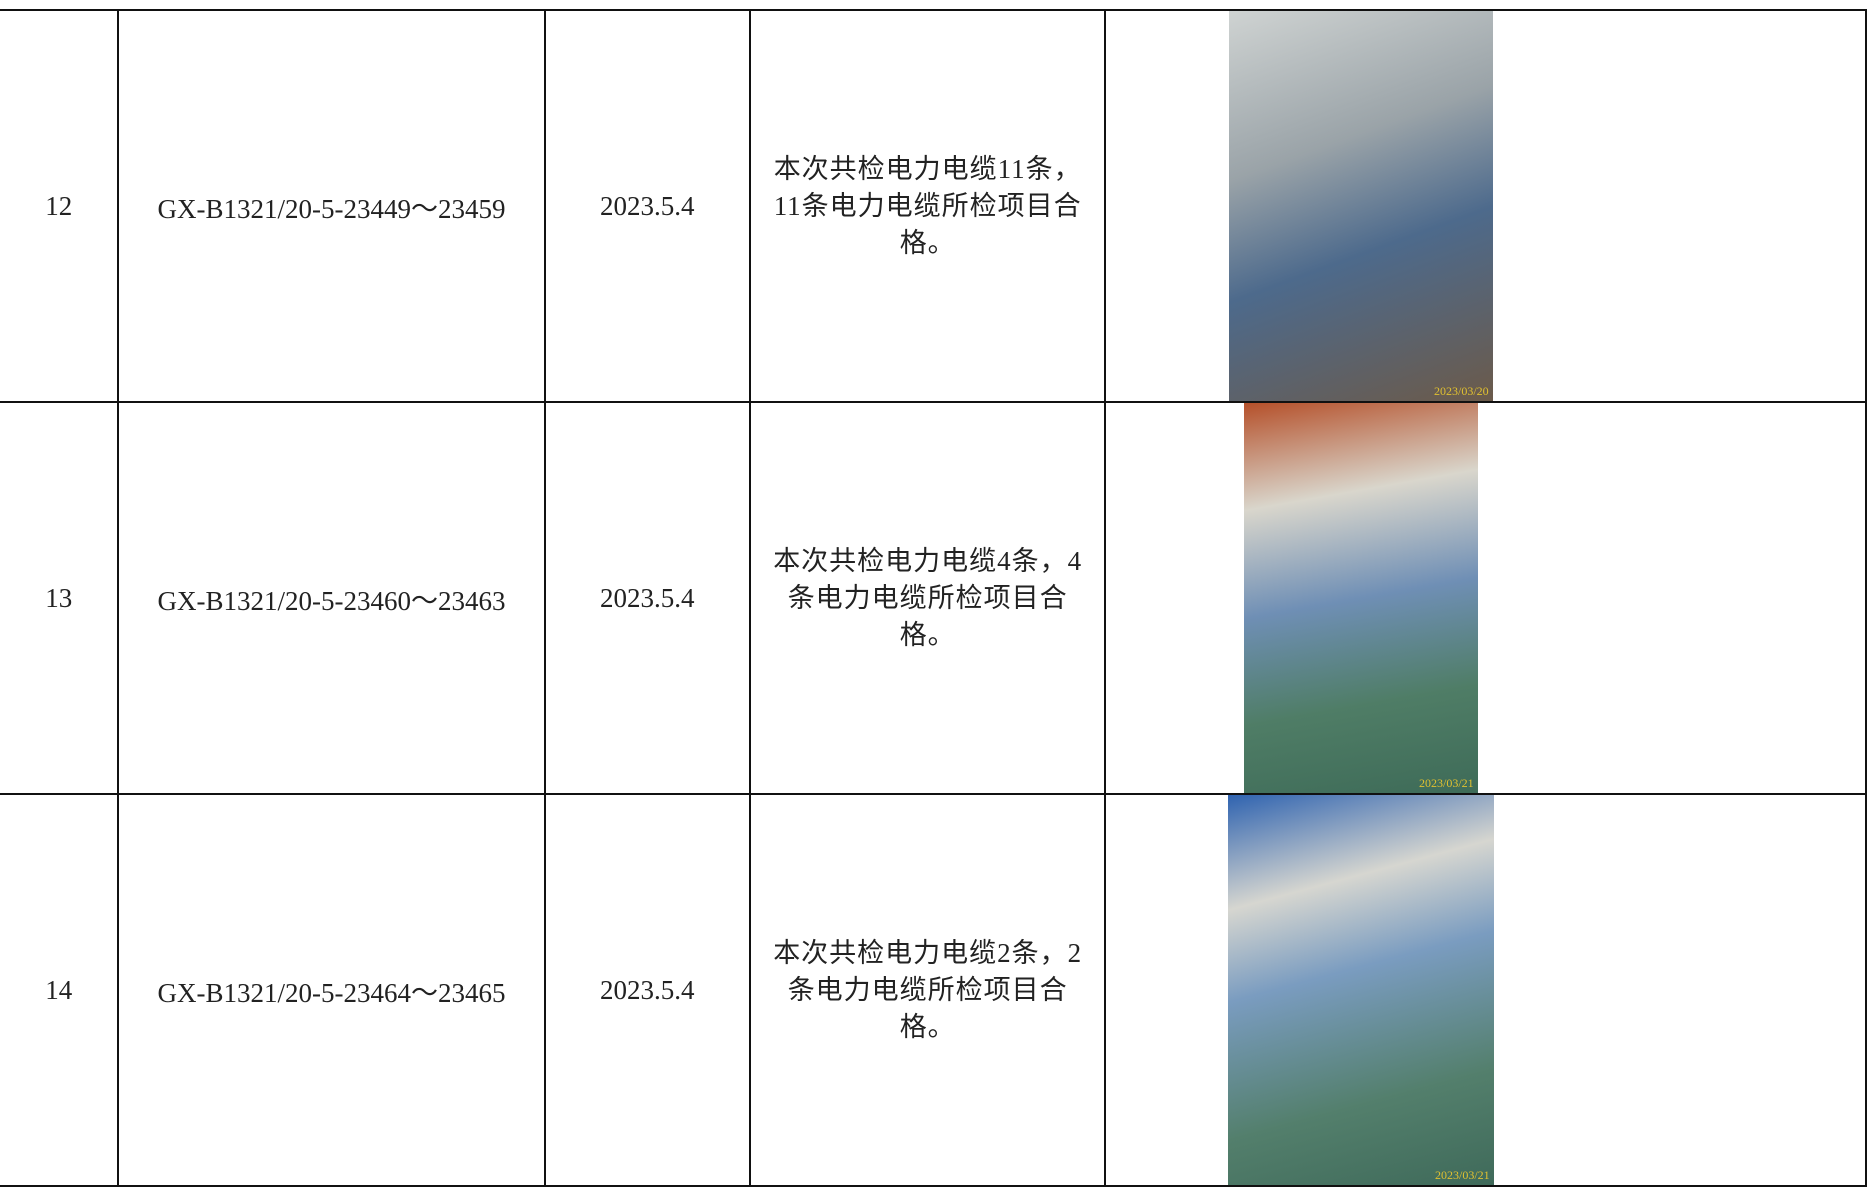 The height and width of the screenshot is (1187, 1869). I want to click on site-photo: 2023/03/20, so click(1360, 206).